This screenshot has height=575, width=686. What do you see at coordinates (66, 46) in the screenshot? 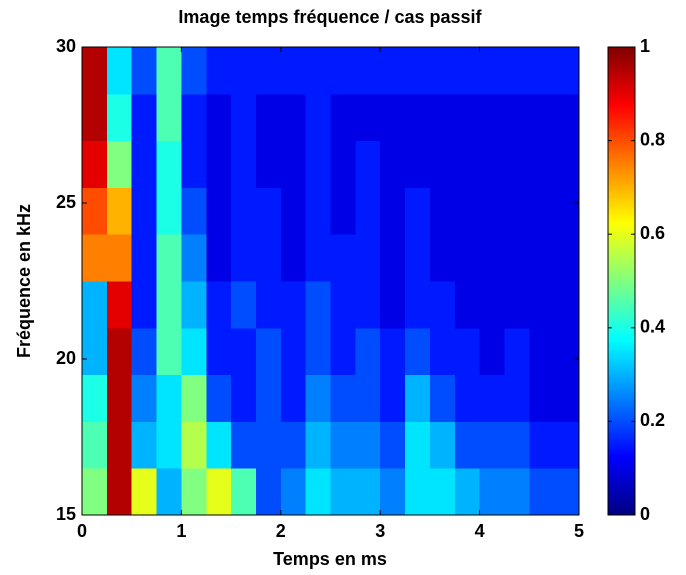
I see `y-tick-label: 30` at bounding box center [66, 46].